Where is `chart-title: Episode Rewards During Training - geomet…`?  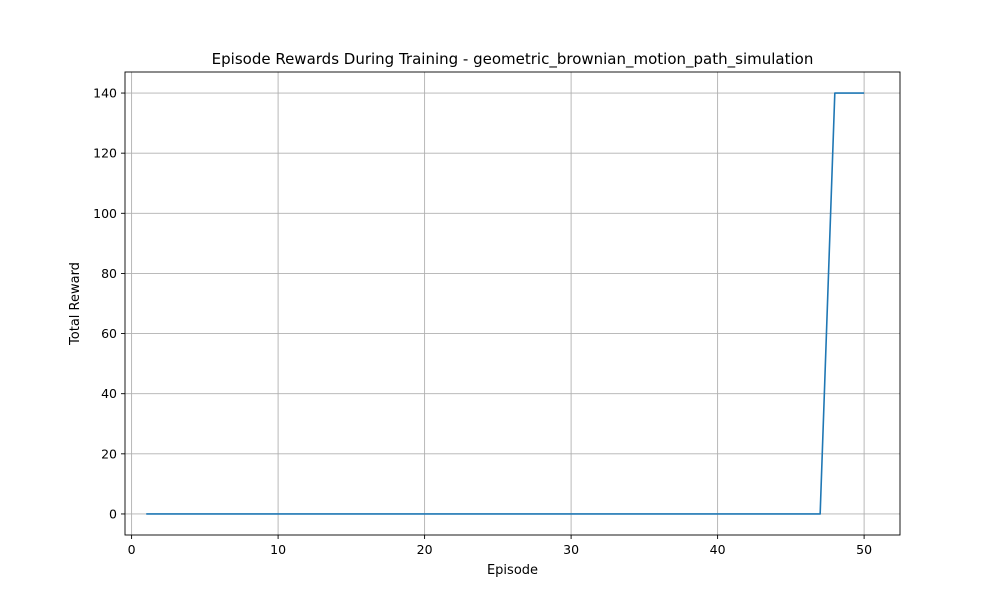 chart-title: Episode Rewards During Training - geomet… is located at coordinates (513, 59).